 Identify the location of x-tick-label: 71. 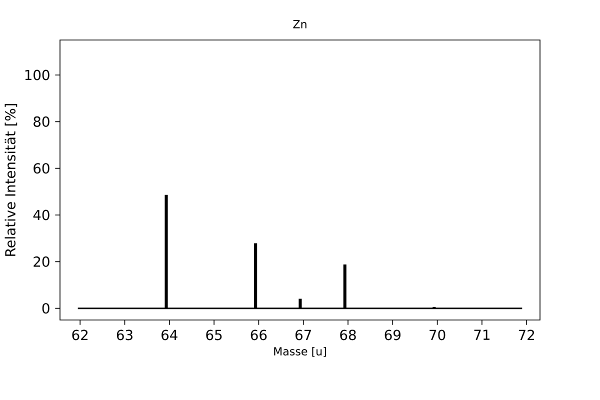
(482, 335).